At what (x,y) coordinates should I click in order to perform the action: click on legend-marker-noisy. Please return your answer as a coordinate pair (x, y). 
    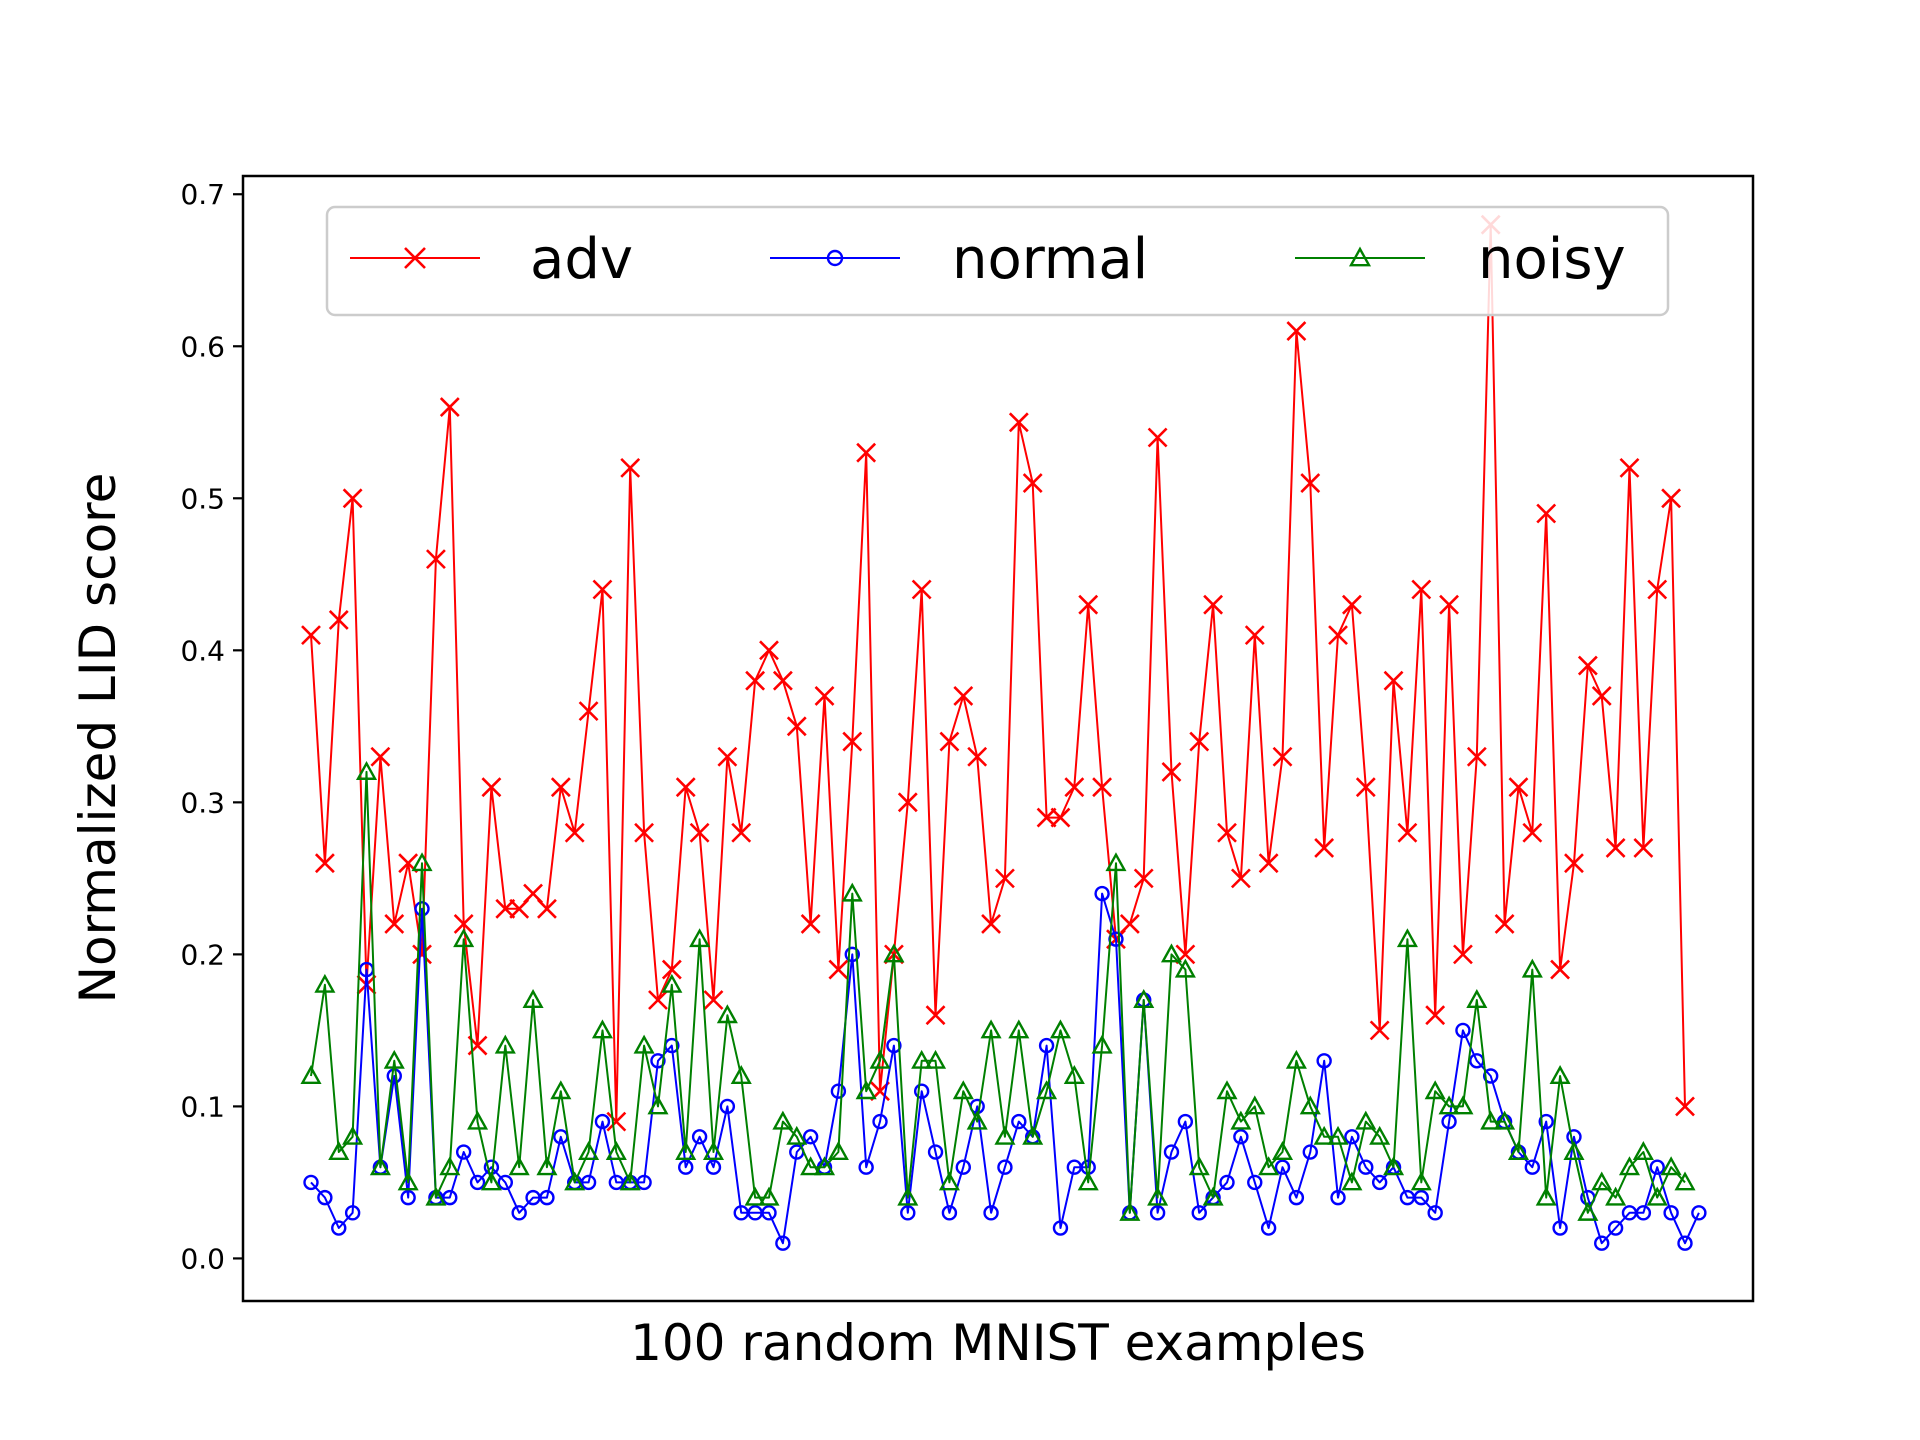
    Looking at the image, I should click on (1360, 256).